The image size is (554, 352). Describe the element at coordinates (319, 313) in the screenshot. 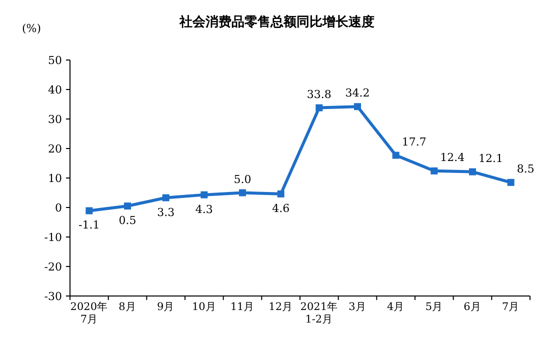

I see `x-tick-label: 2021年 1-2月` at that location.